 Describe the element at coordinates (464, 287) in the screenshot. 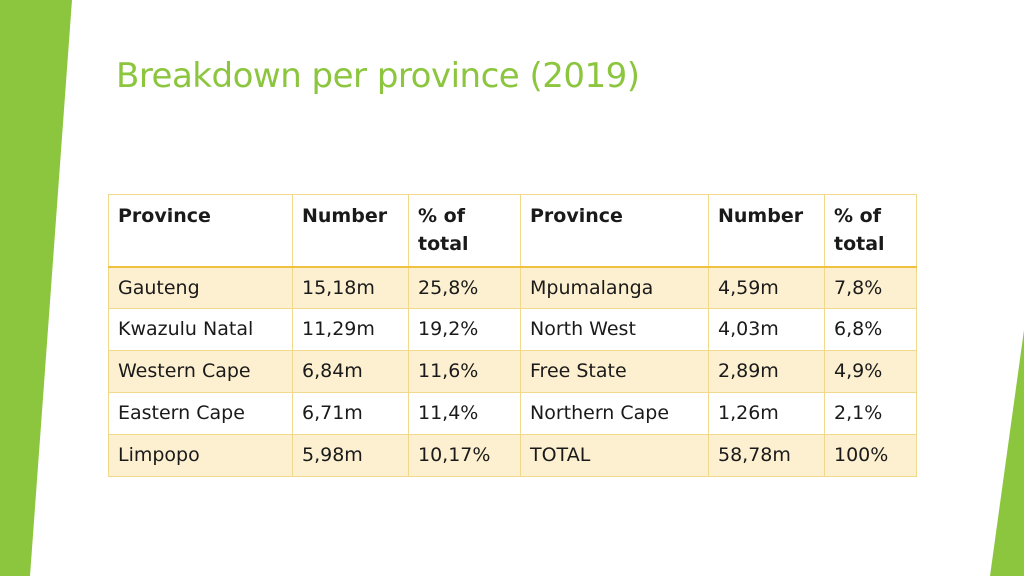

I see `percent-cell: 25,8%` at that location.